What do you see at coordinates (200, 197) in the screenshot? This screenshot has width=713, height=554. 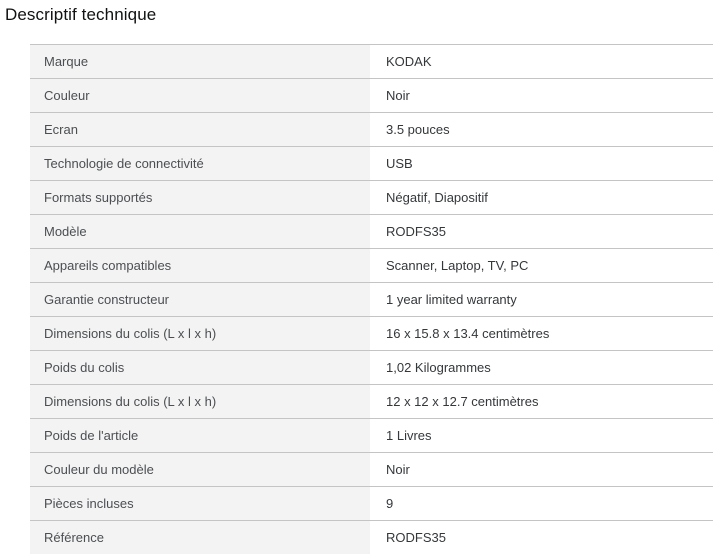 I see `spec-label-cell: Formats supportés` at bounding box center [200, 197].